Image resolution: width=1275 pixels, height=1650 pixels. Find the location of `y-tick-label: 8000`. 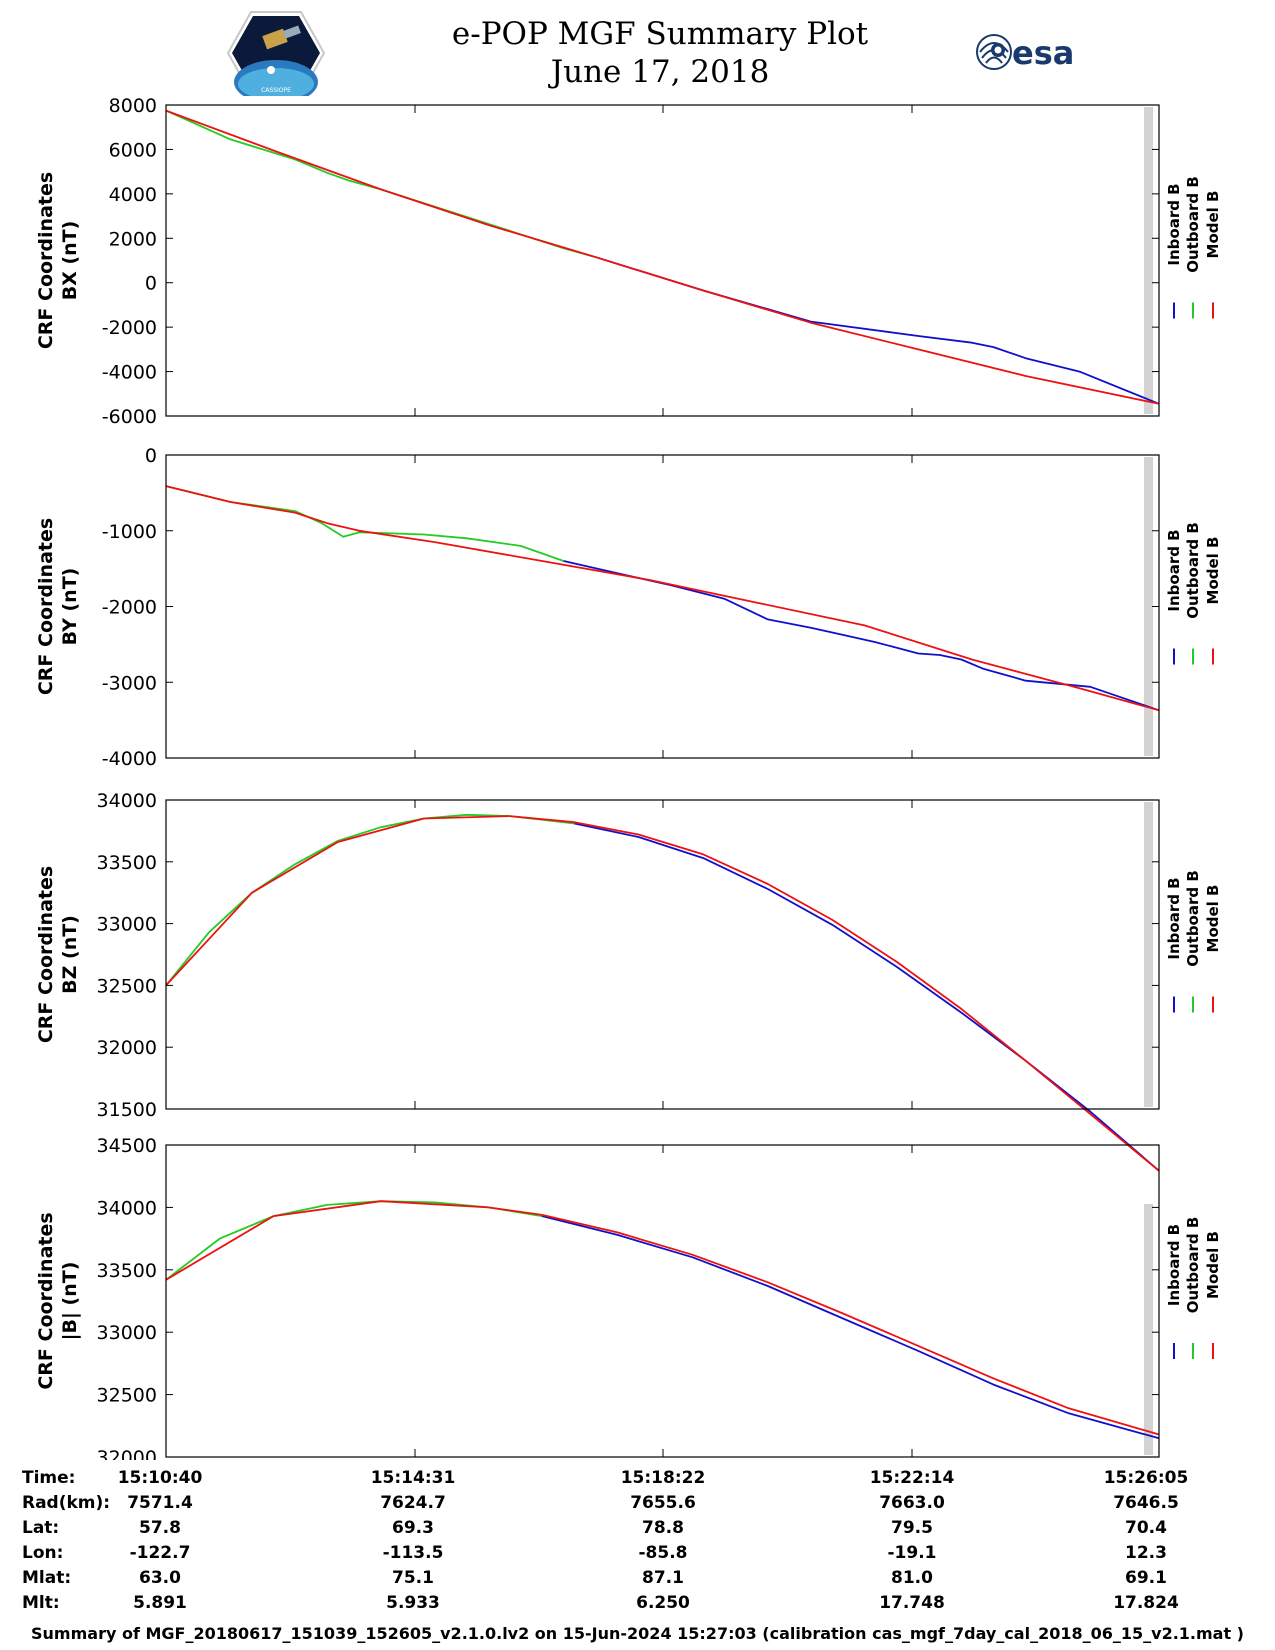

y-tick-label: 8000 is located at coordinates (133, 106).